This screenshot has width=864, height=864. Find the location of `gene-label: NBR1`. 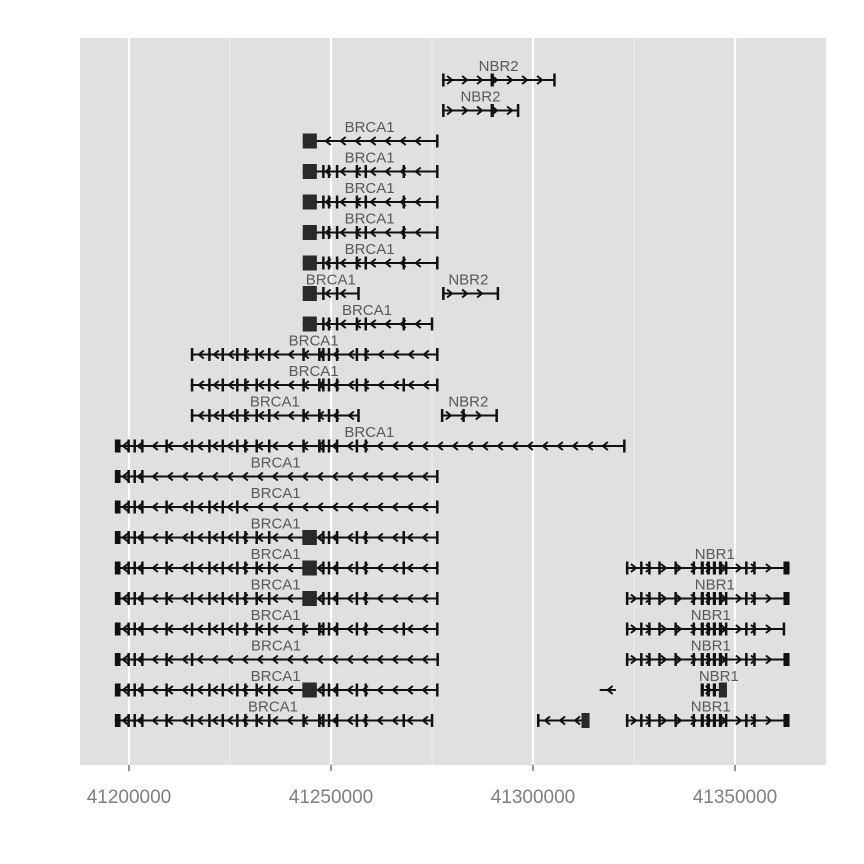

gene-label: NBR1 is located at coordinates (715, 554).